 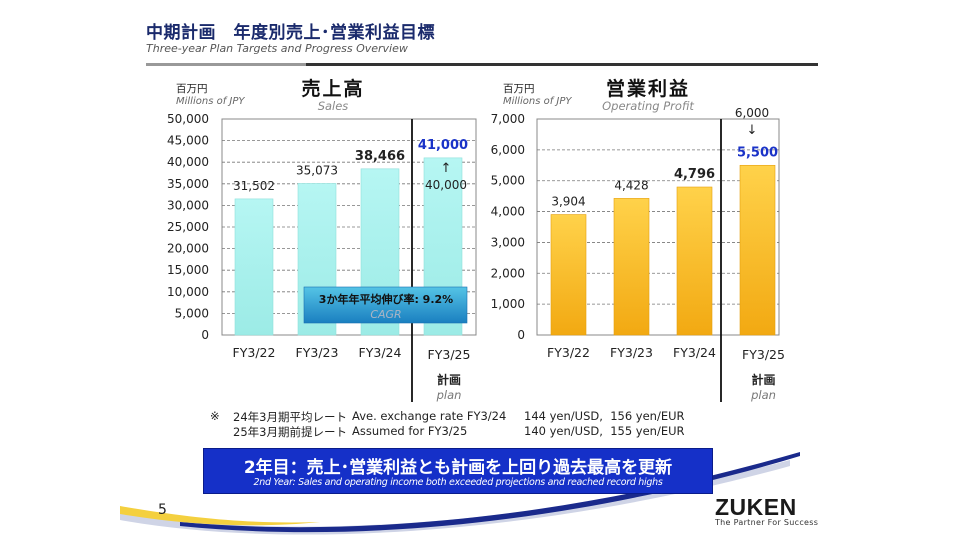 I want to click on y-tick-label: 20,000, so click(x=188, y=249).